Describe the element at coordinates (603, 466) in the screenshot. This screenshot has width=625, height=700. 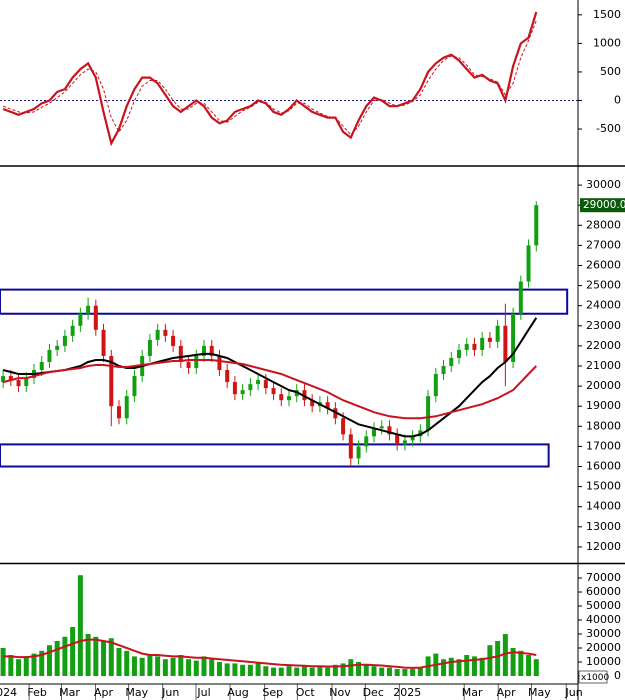
I see `y-tick-label: 16000` at that location.